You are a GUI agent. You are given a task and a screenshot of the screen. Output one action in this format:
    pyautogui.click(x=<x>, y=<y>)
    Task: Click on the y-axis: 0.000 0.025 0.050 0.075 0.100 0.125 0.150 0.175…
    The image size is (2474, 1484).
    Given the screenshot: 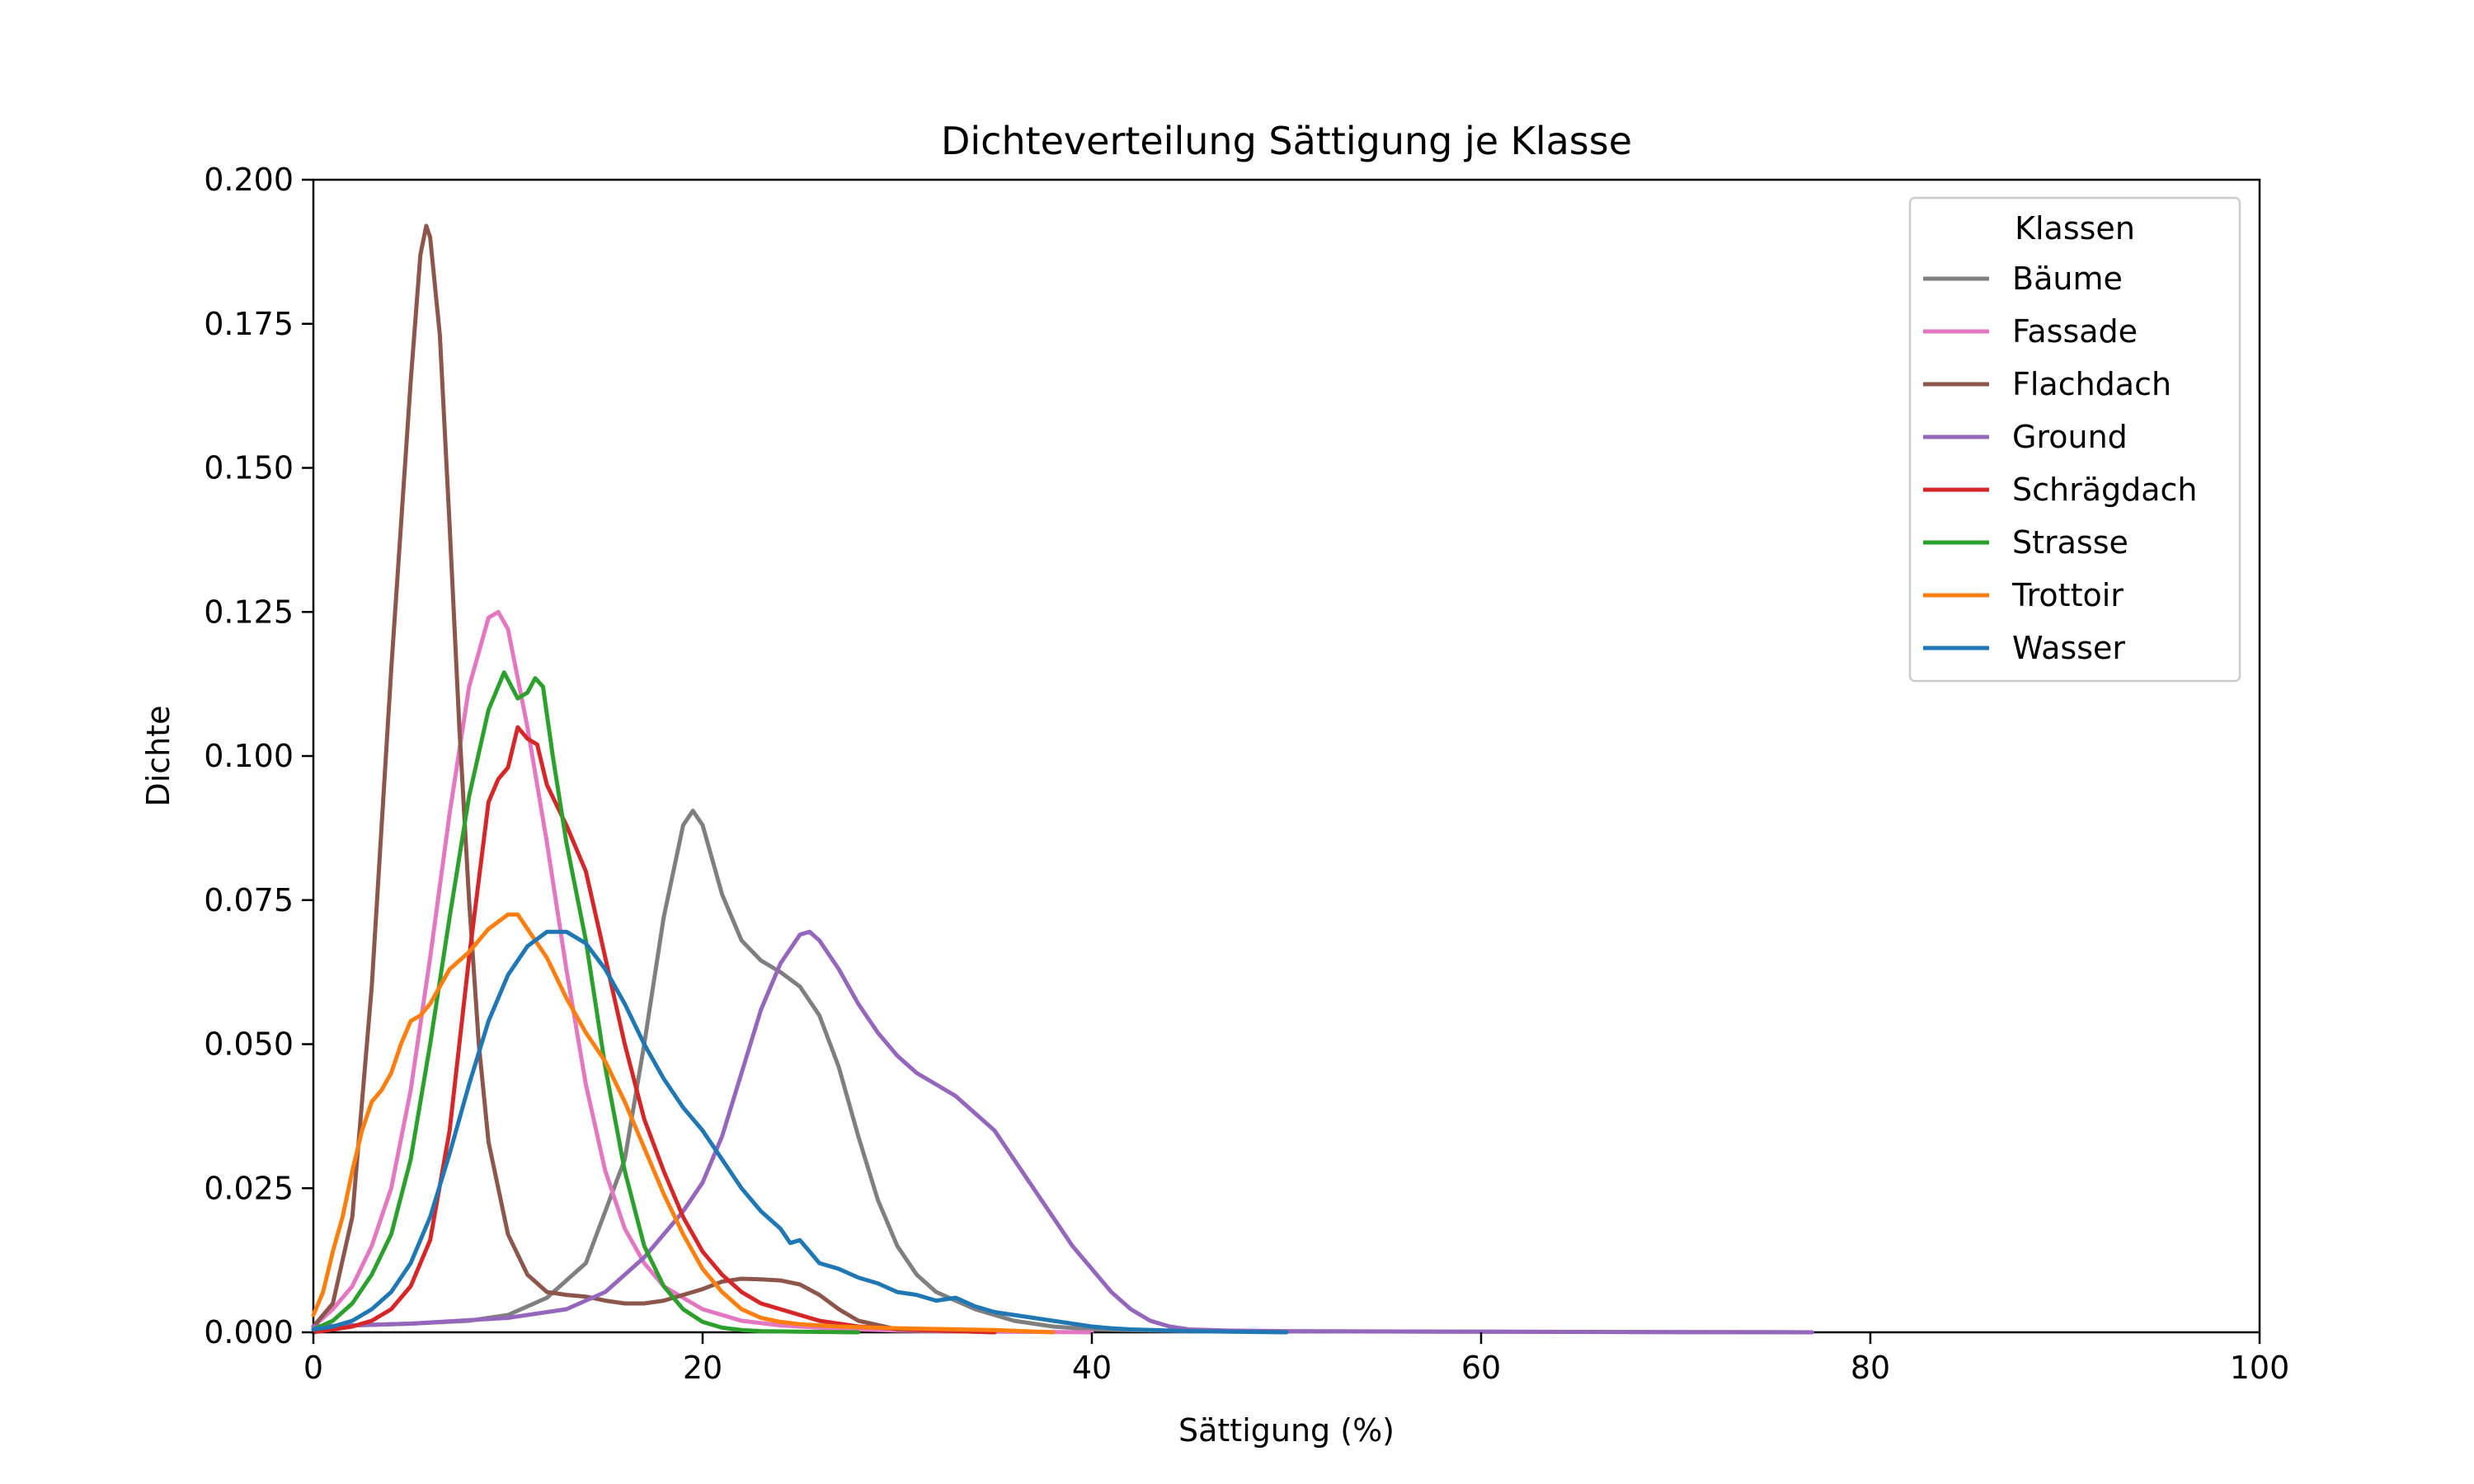 What is the action you would take?
    pyautogui.click(x=258, y=756)
    